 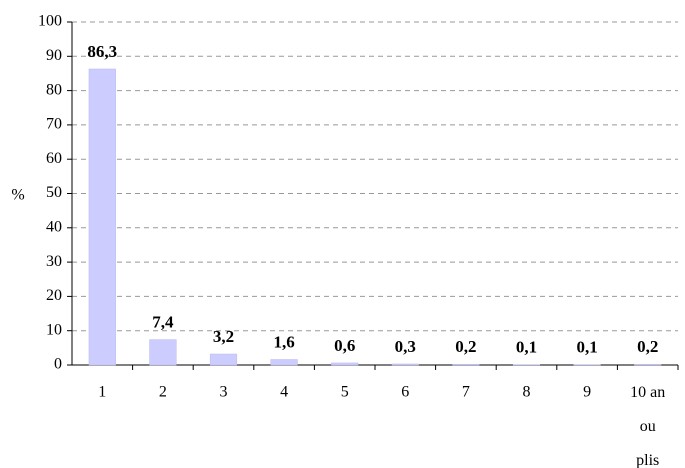 I want to click on x-tick-label: 4, so click(x=284, y=392).